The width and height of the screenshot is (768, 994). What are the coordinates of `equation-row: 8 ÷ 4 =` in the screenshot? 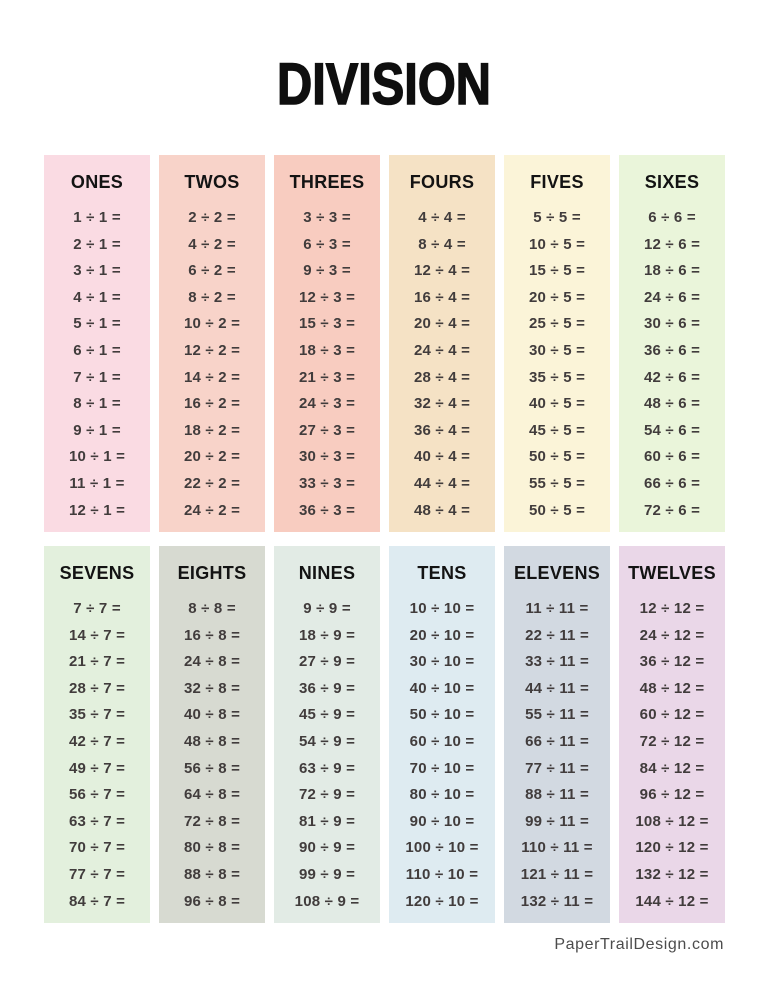 It's located at (442, 244).